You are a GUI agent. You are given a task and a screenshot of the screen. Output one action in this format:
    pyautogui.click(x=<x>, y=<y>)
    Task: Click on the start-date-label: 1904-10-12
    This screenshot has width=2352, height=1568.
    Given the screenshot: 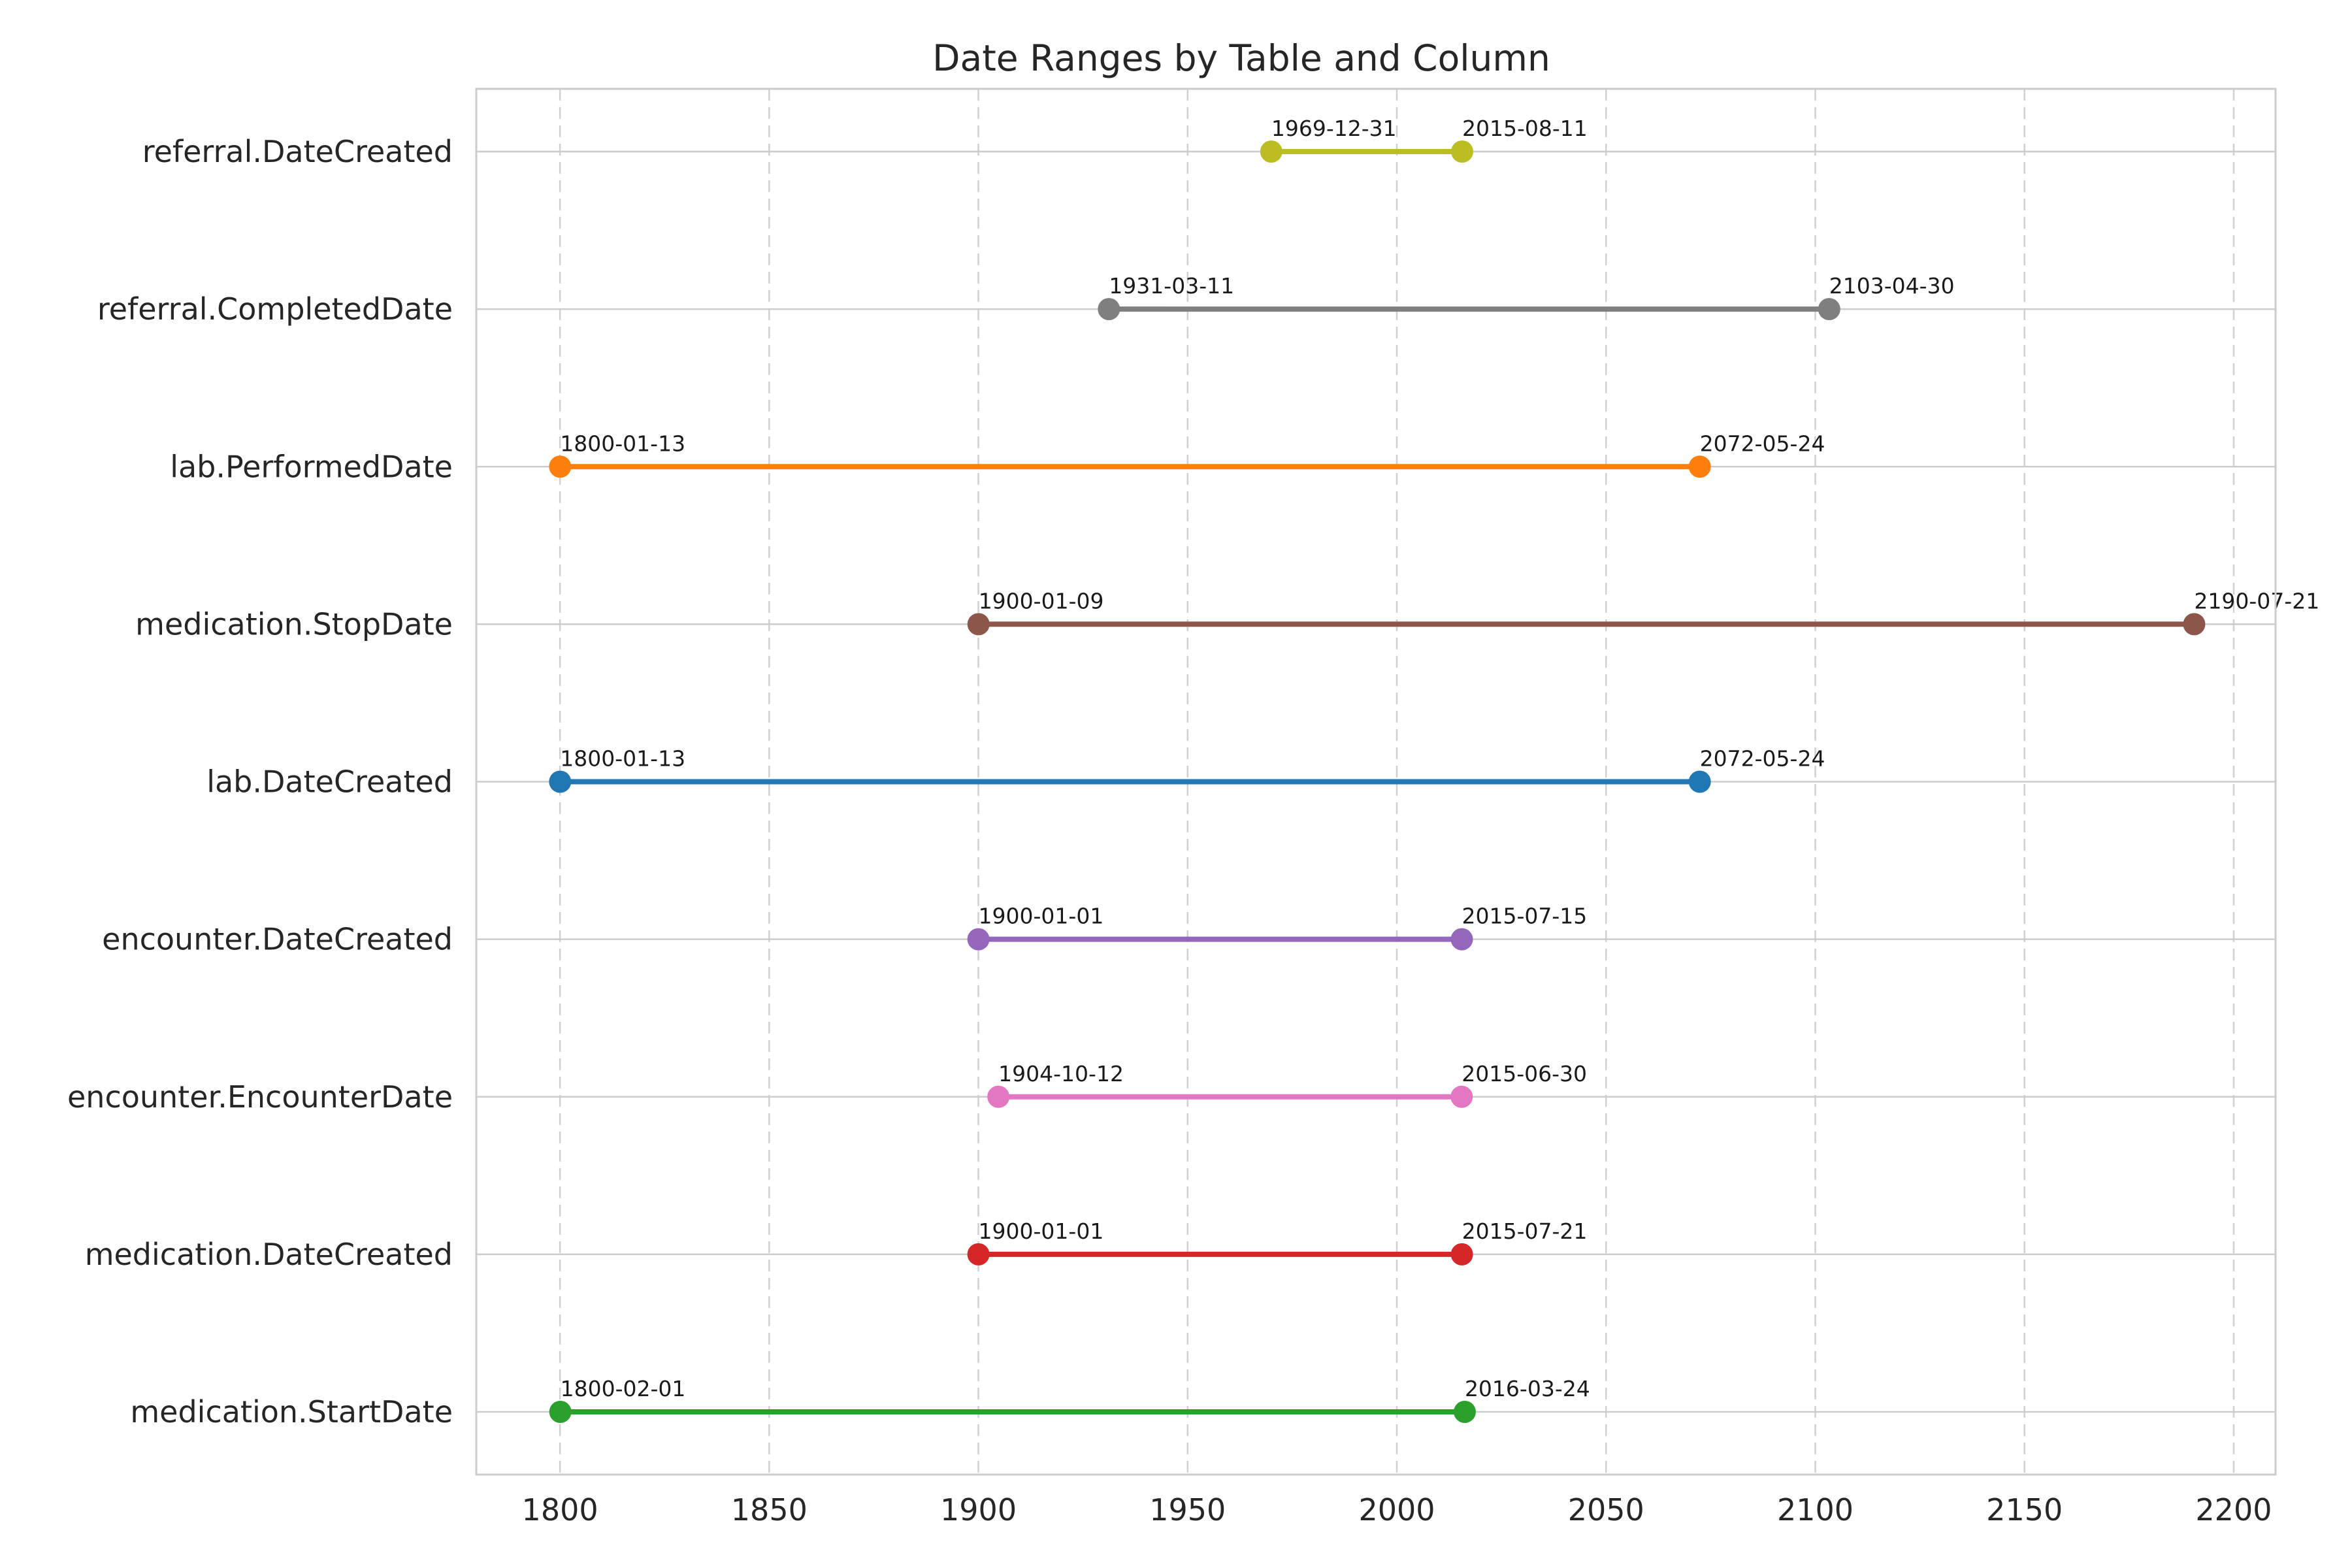 What is the action you would take?
    pyautogui.click(x=1061, y=1073)
    